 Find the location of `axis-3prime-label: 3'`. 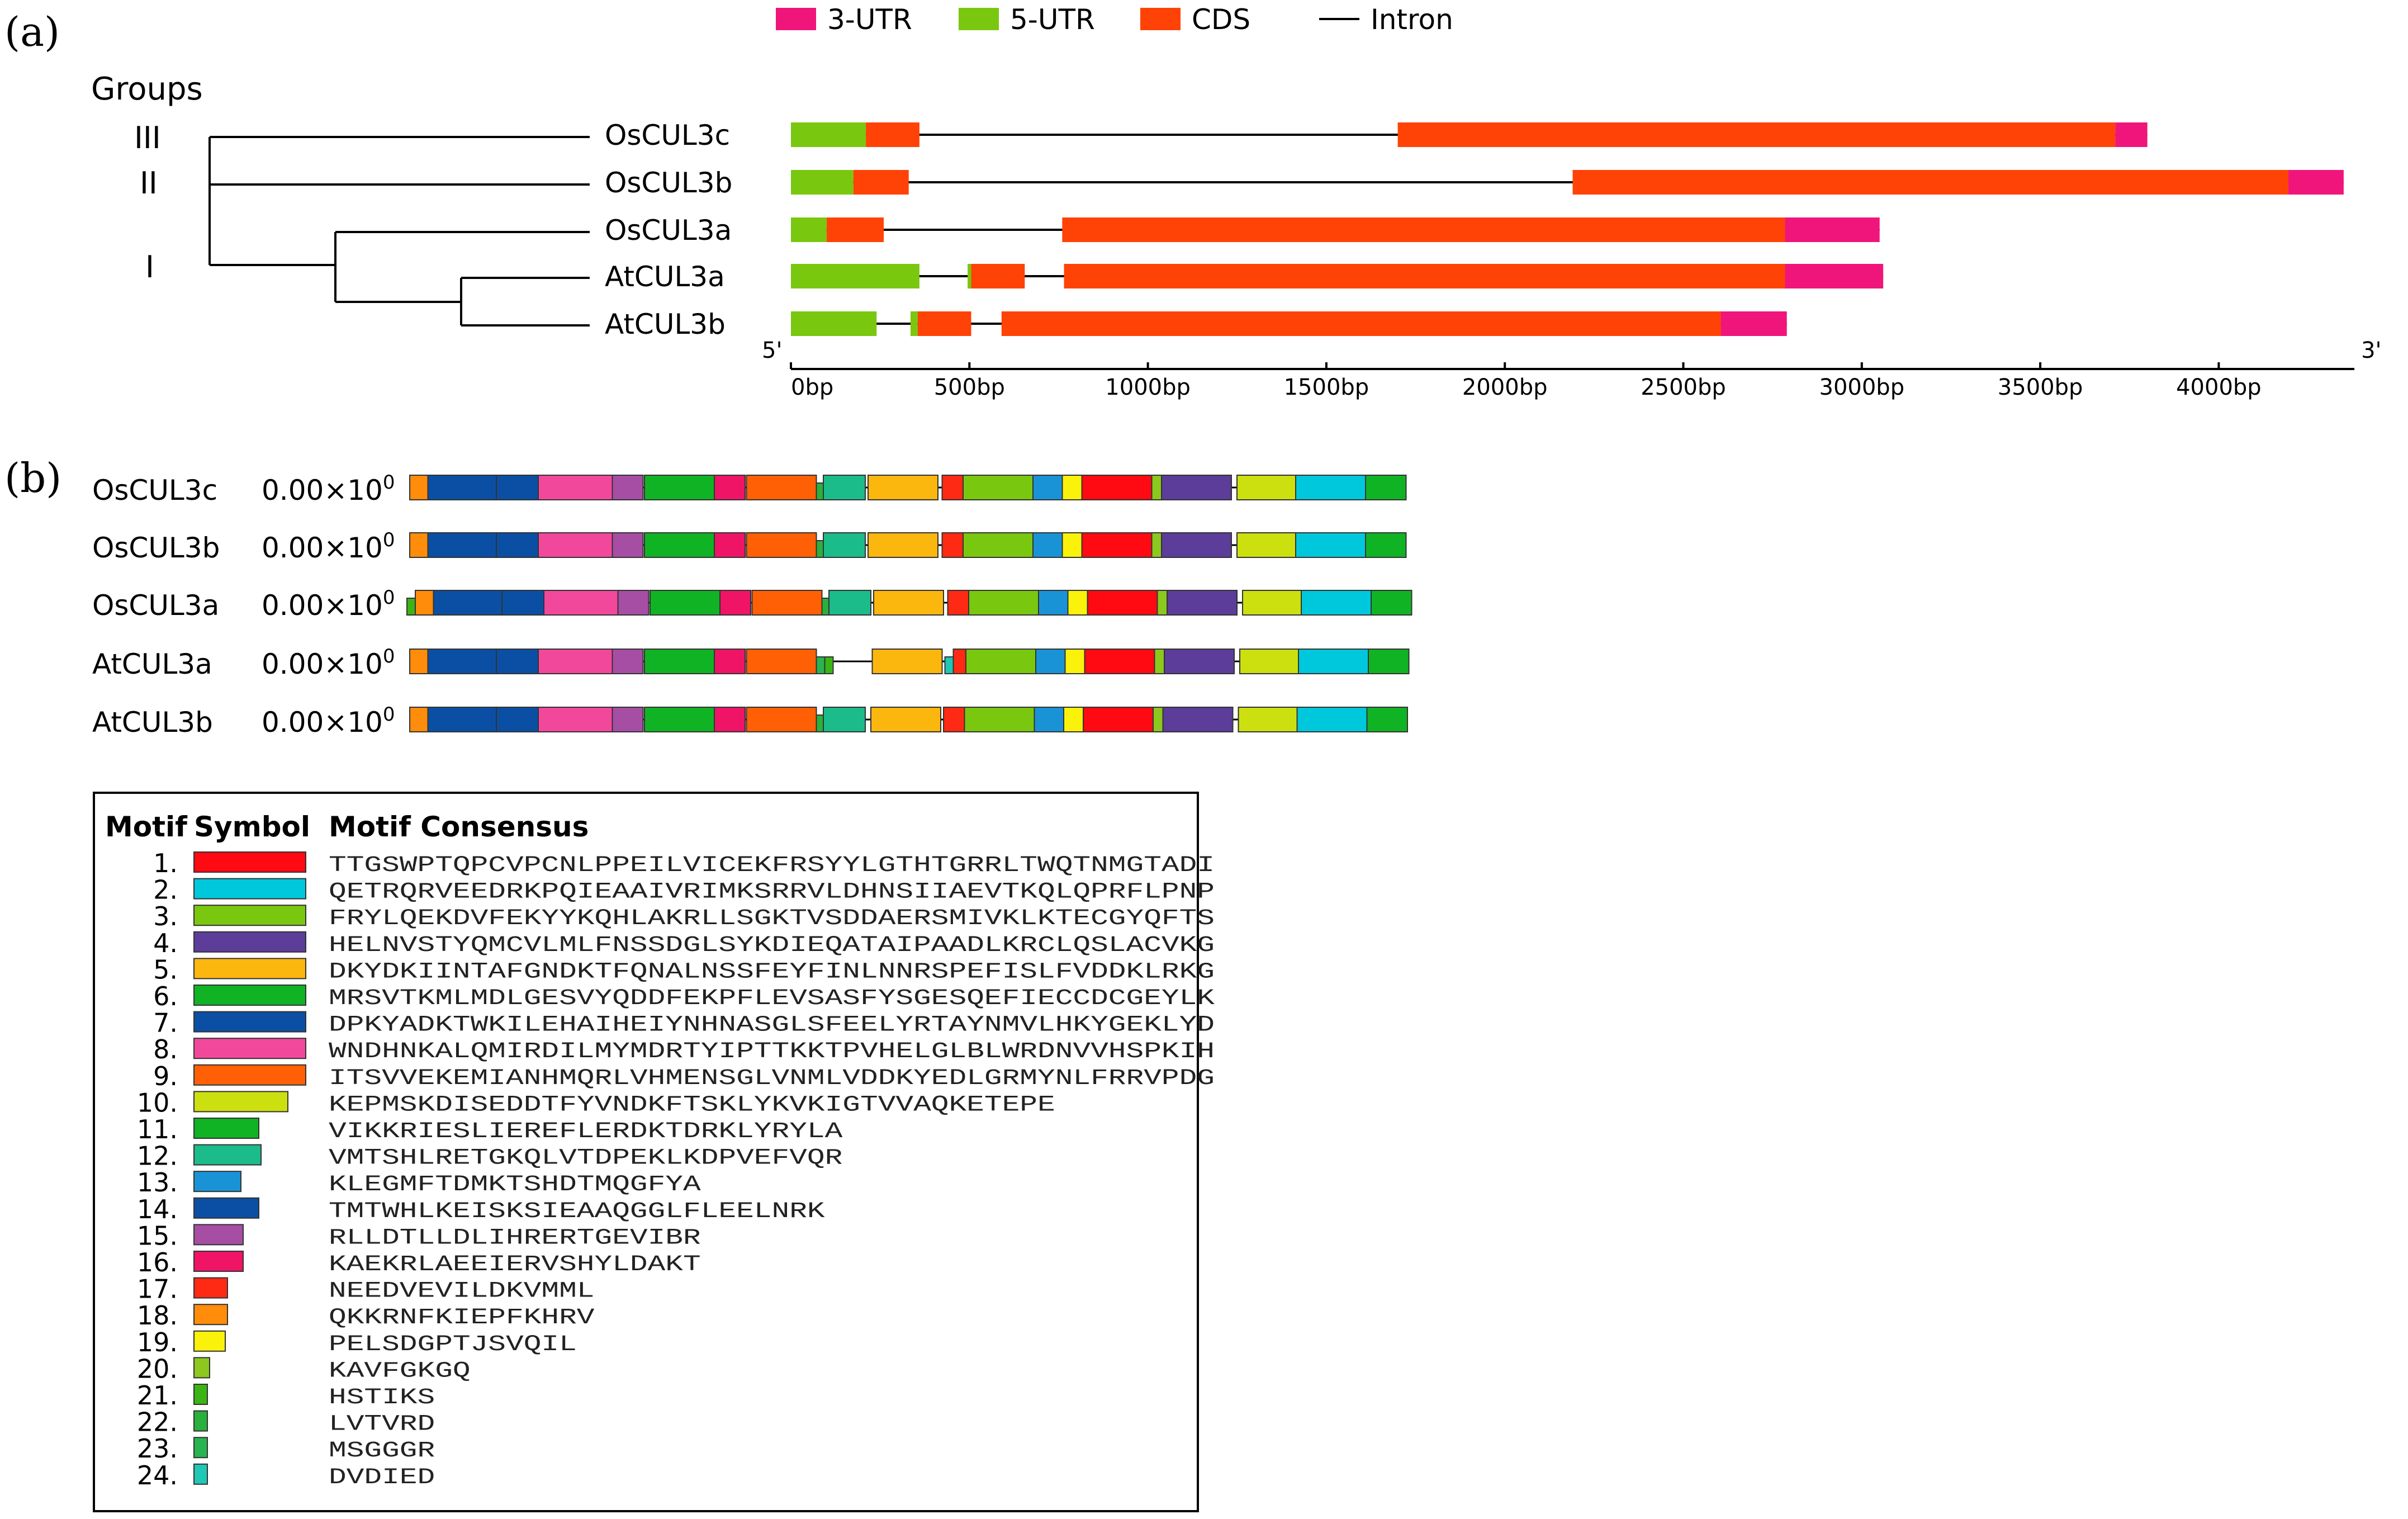

axis-3prime-label: 3' is located at coordinates (2371, 350).